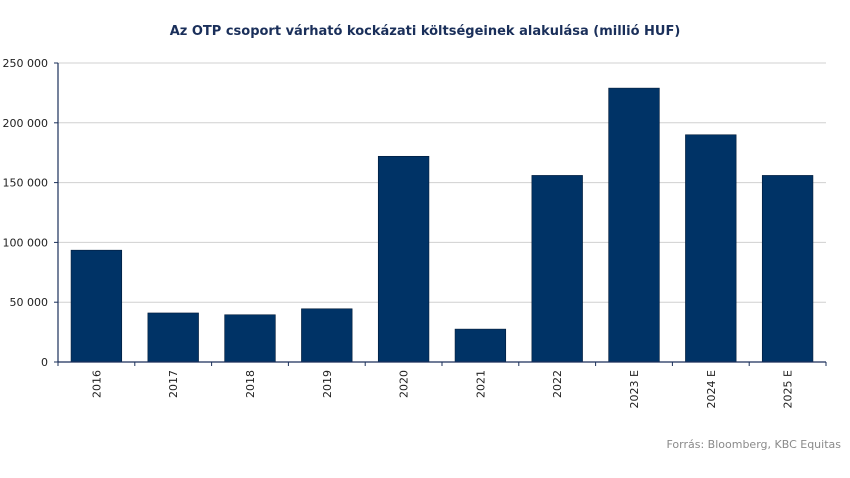 This screenshot has width=850, height=478. Describe the element at coordinates (480, 384) in the screenshot. I see `x-tick-label: 2021` at that location.